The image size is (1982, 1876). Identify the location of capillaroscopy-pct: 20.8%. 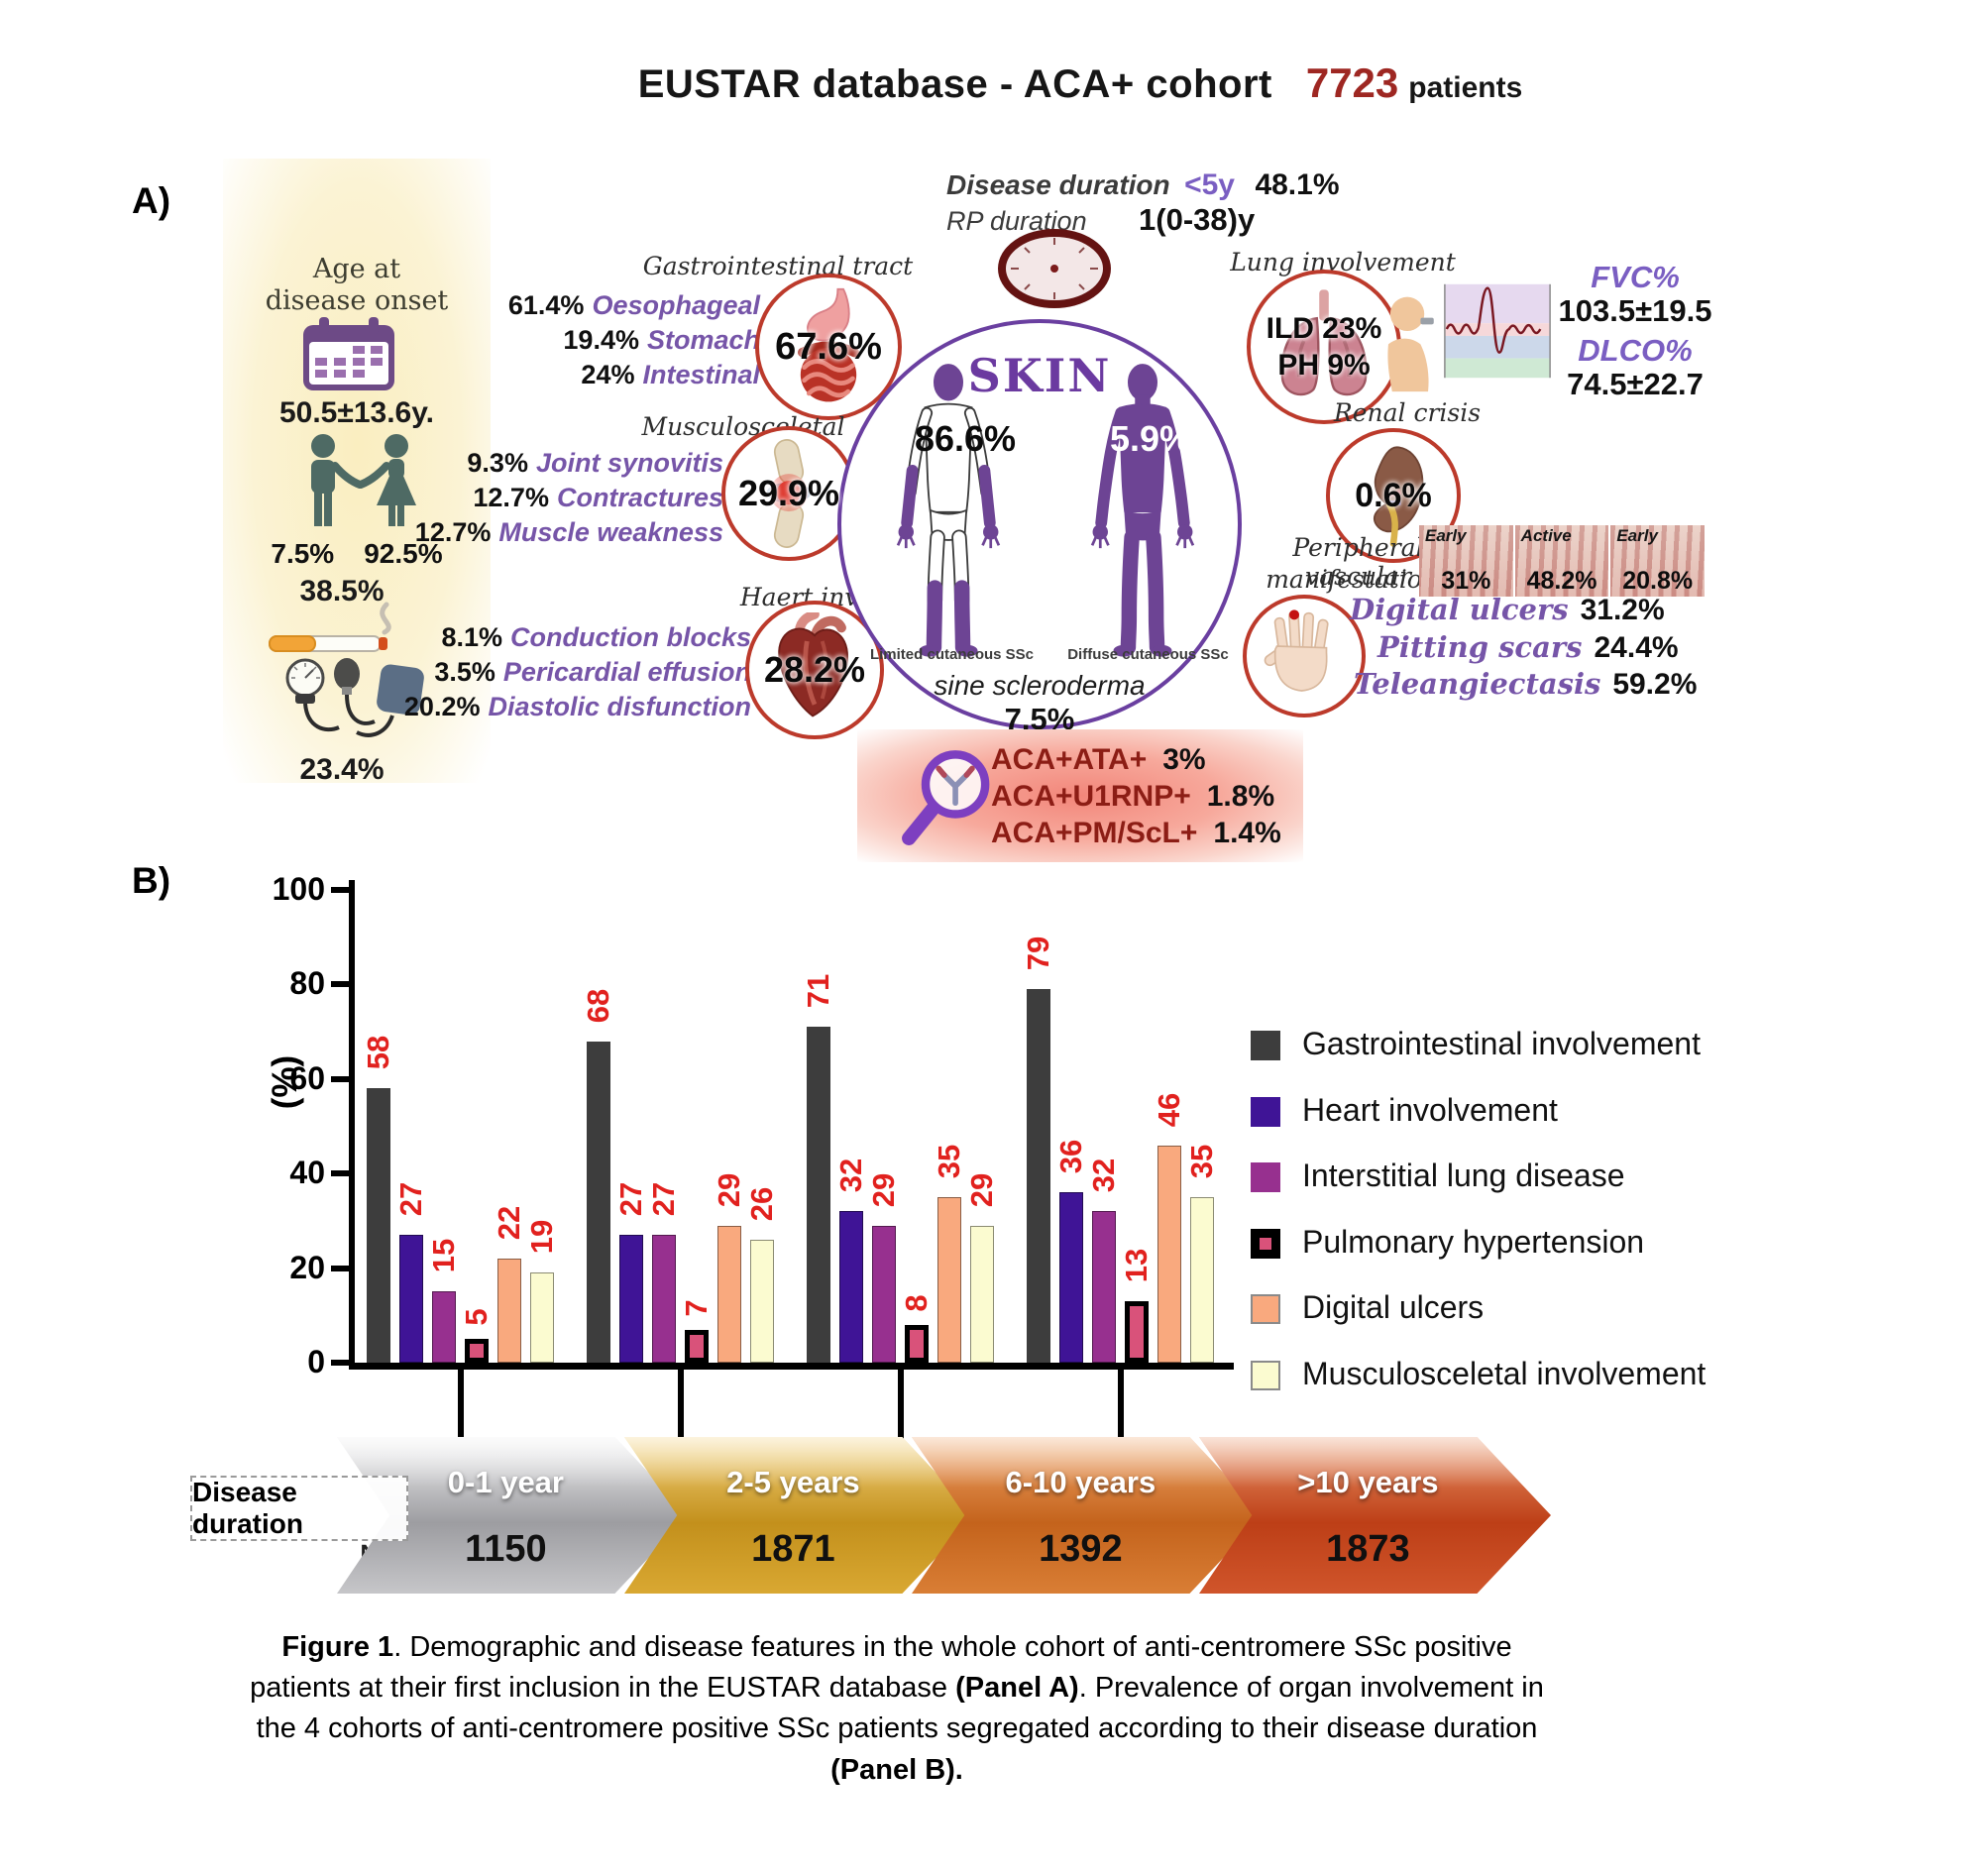
(1658, 581).